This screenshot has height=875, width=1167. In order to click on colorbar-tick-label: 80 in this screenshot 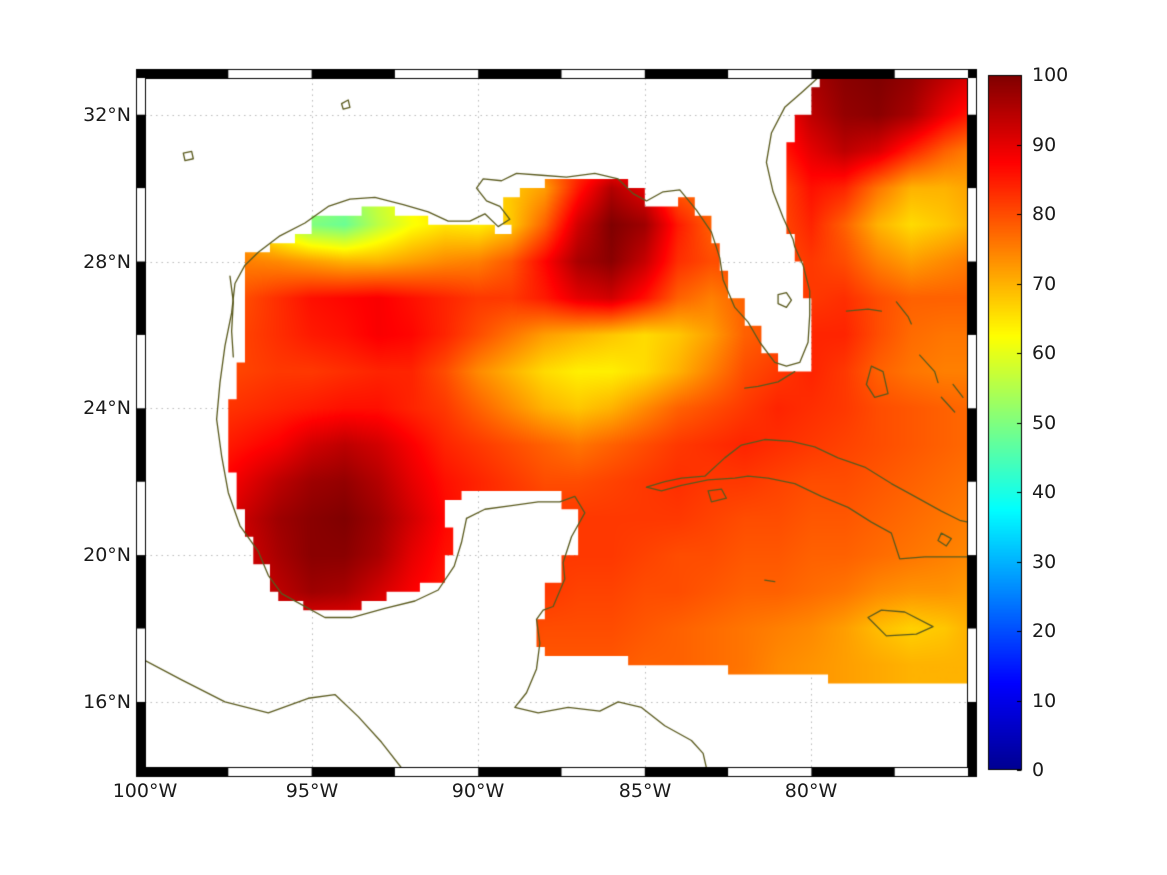, I will do `click(1044, 214)`.